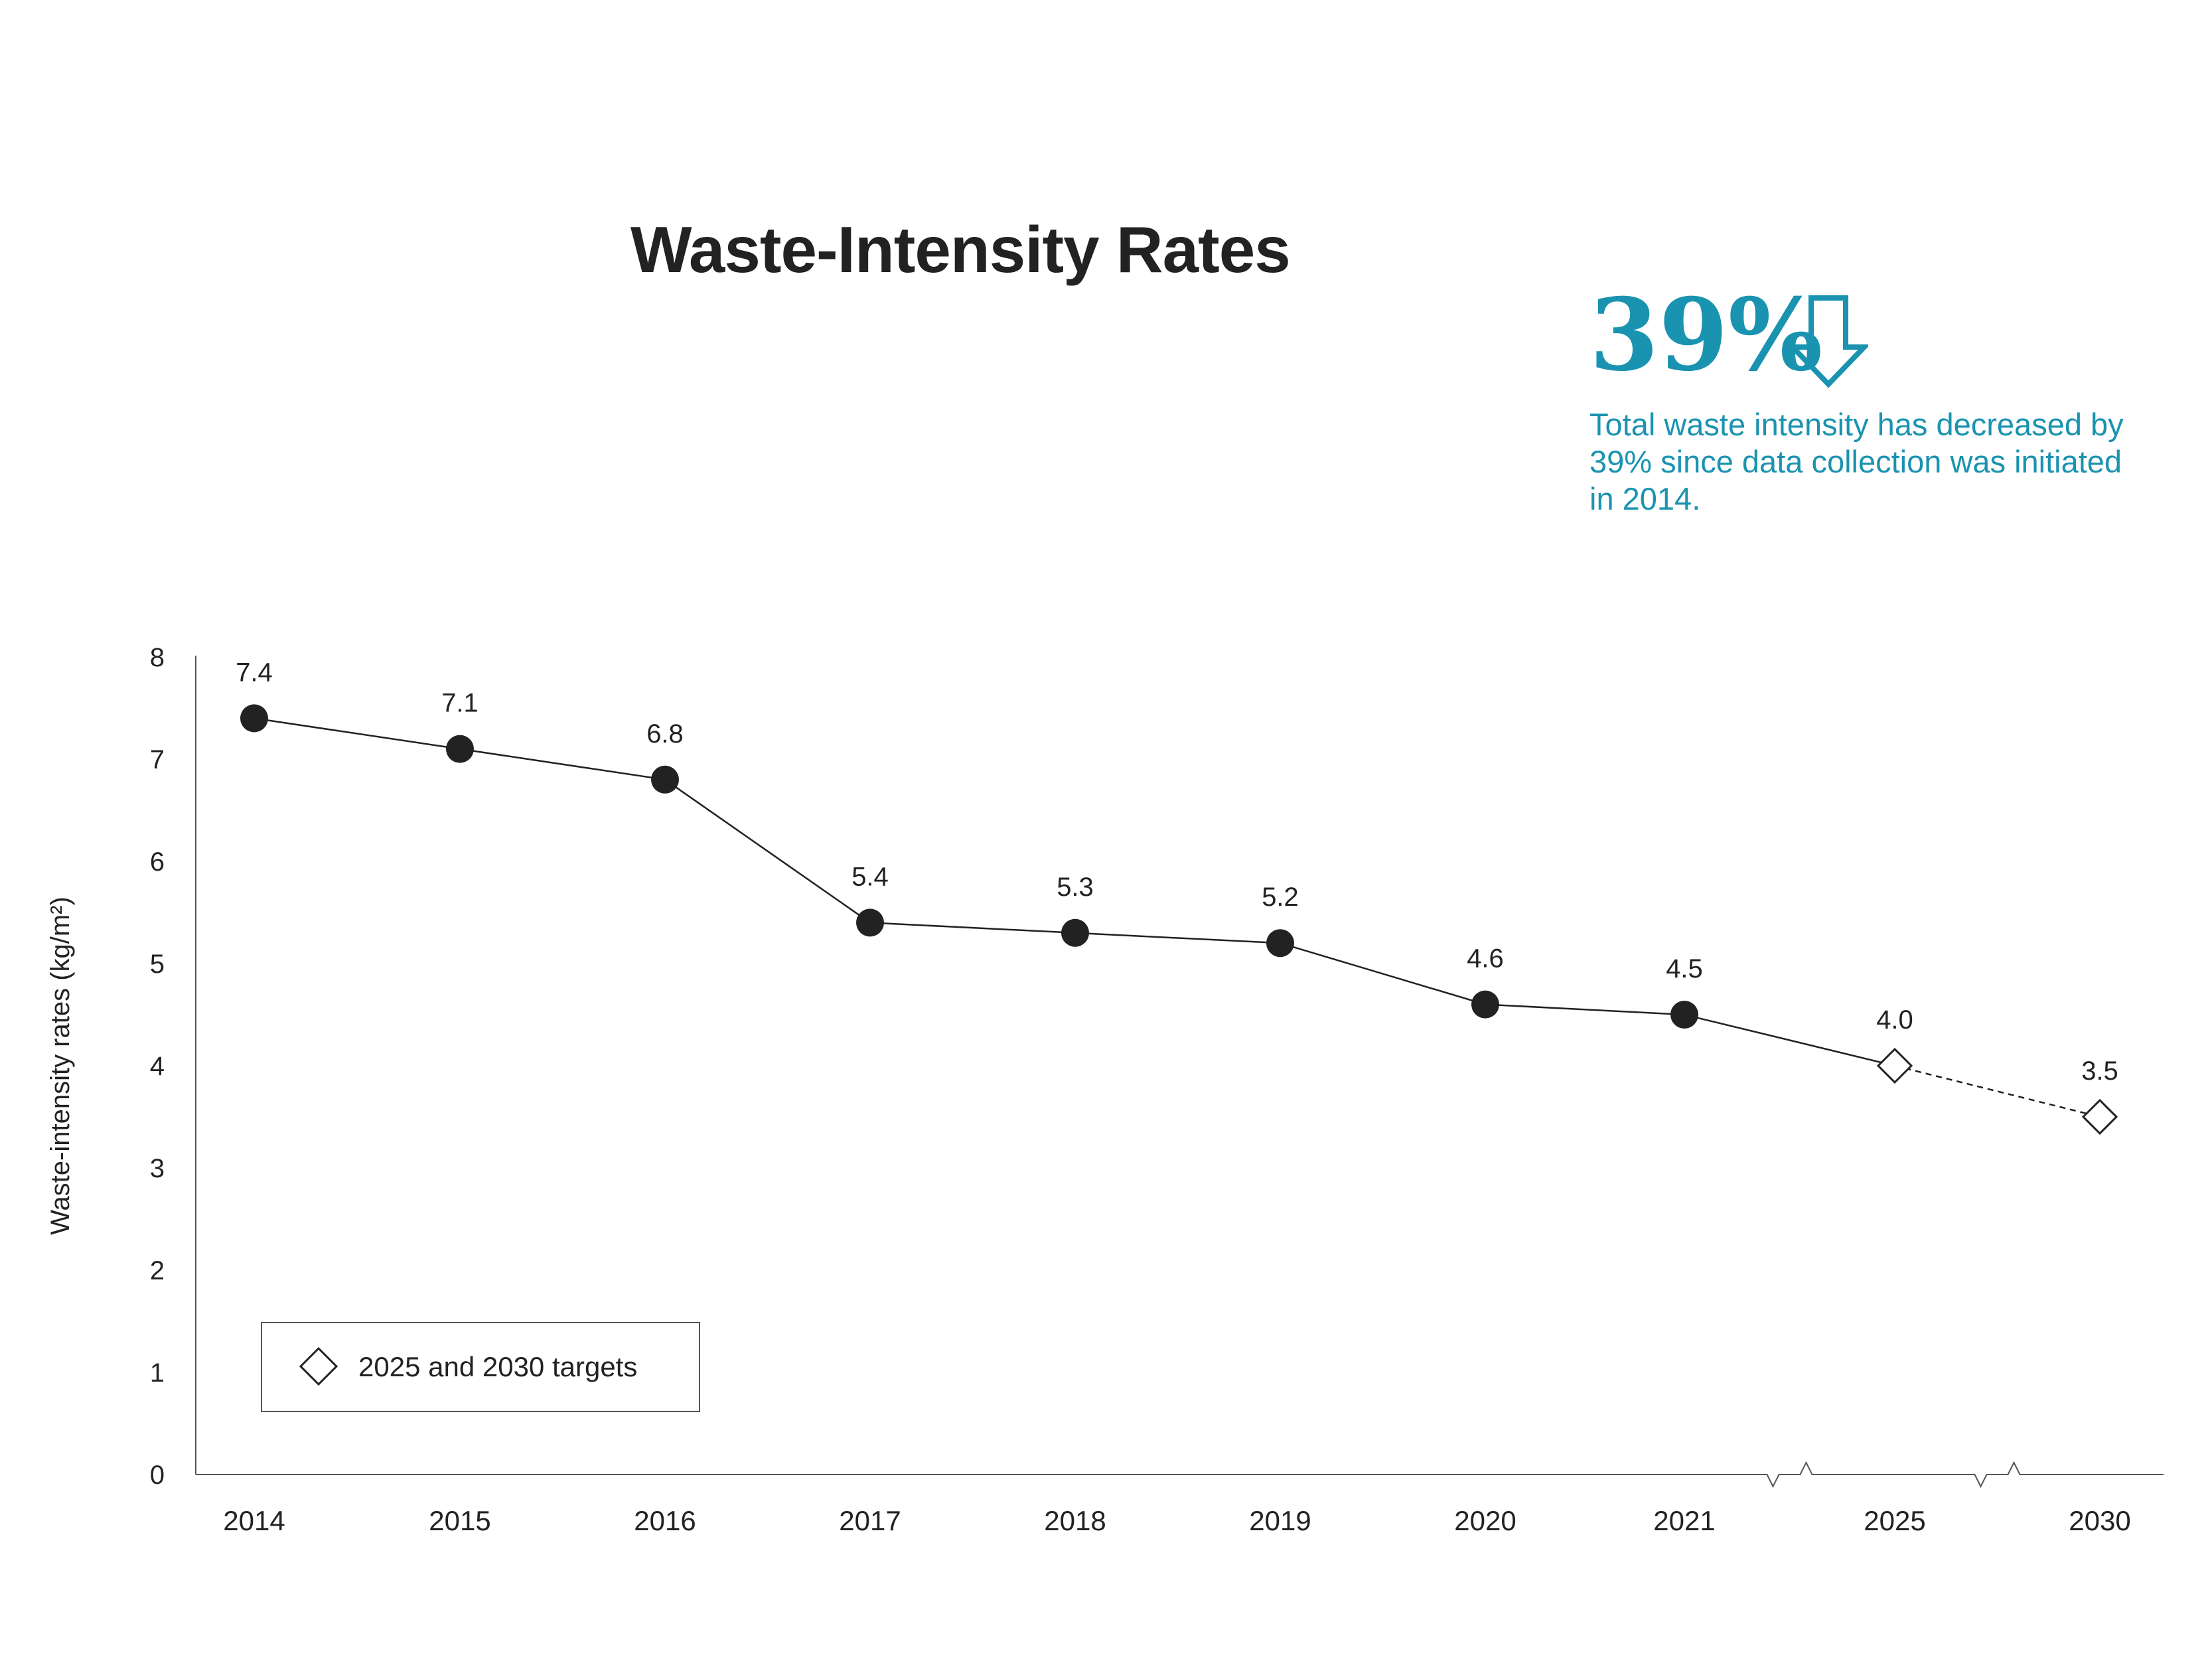 This screenshot has width=2212, height=1659. I want to click on series-line-target, so click(1998, 1091).